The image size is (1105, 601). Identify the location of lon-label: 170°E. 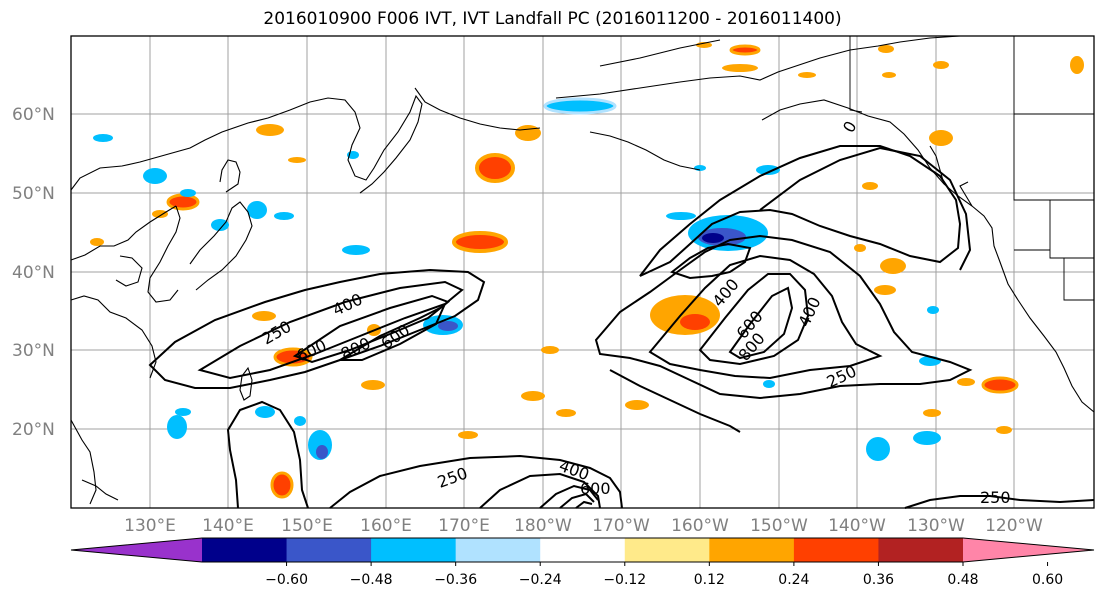
(464, 526).